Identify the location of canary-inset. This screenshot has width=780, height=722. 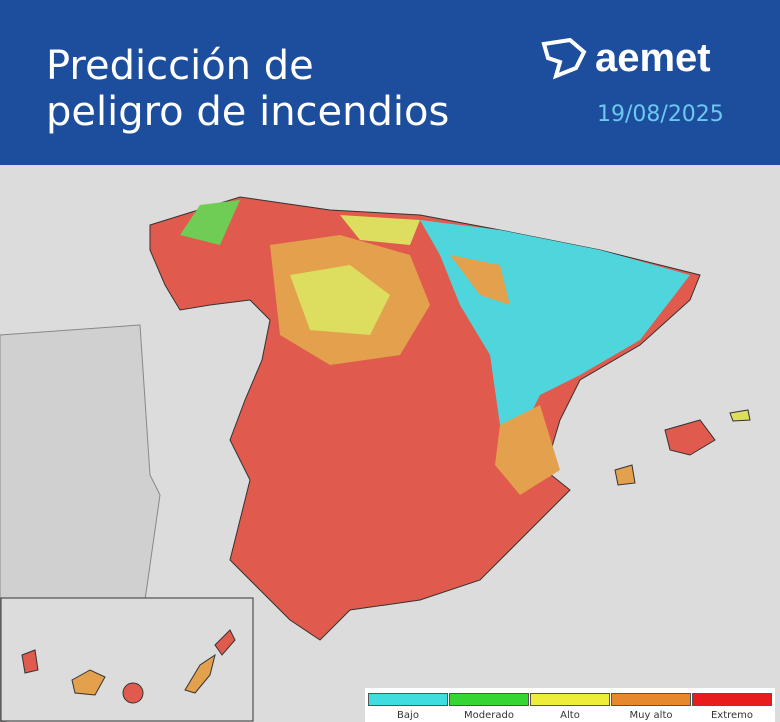
(127, 659).